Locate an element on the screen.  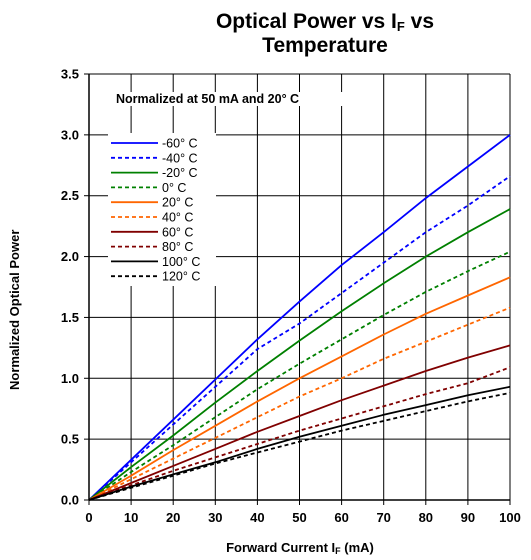
legend-label-5: 40° C is located at coordinates (177, 218).